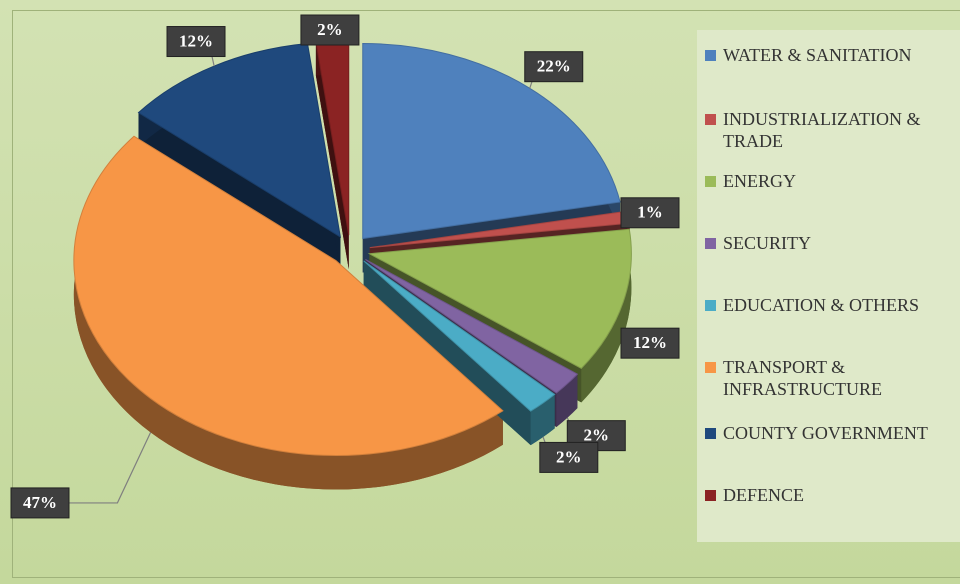 The width and height of the screenshot is (960, 584). I want to click on data-label: 22%, so click(554, 66).